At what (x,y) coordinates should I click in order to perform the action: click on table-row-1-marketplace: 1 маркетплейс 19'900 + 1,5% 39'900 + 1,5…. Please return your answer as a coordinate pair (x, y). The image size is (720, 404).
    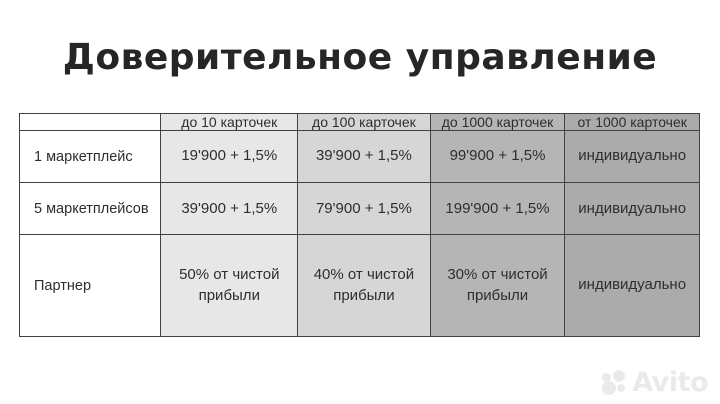
    Looking at the image, I should click on (359, 156).